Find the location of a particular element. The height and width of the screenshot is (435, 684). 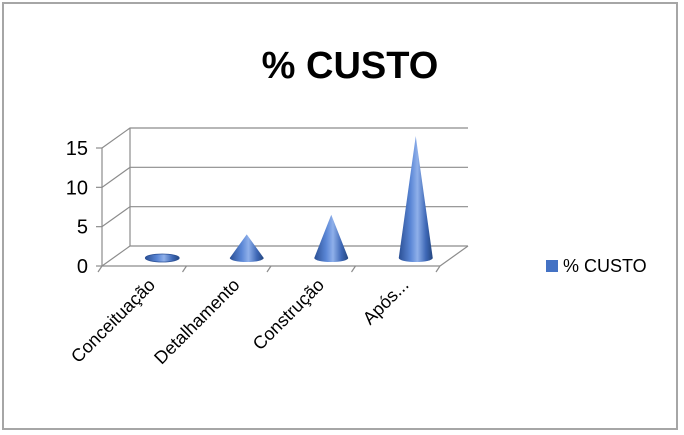

chart-title: % CUSTO is located at coordinates (350, 66).